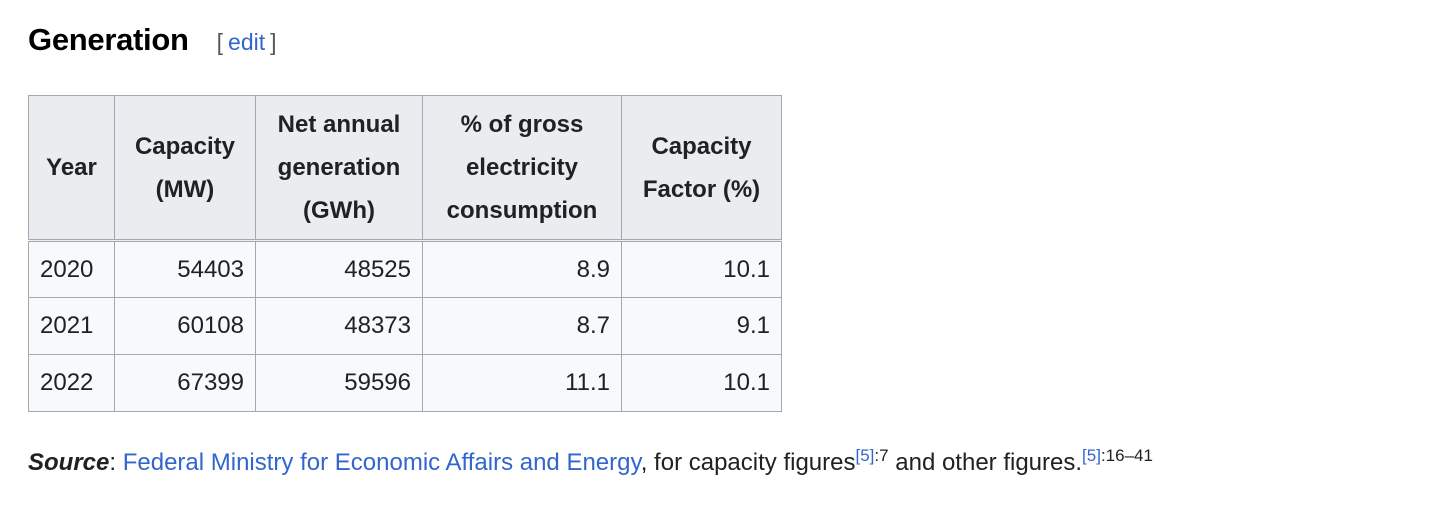  What do you see at coordinates (185, 383) in the screenshot?
I see `cell-capacity: 67399` at bounding box center [185, 383].